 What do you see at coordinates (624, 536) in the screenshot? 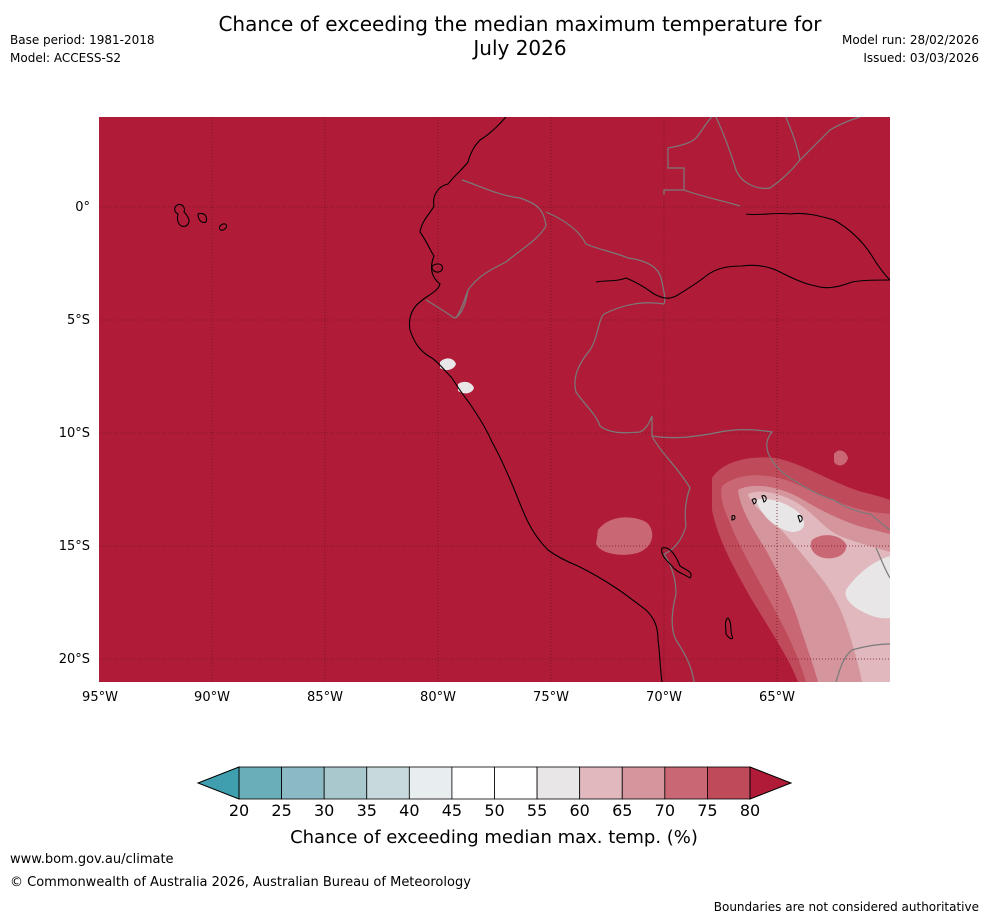
I see `contour-70-peru` at bounding box center [624, 536].